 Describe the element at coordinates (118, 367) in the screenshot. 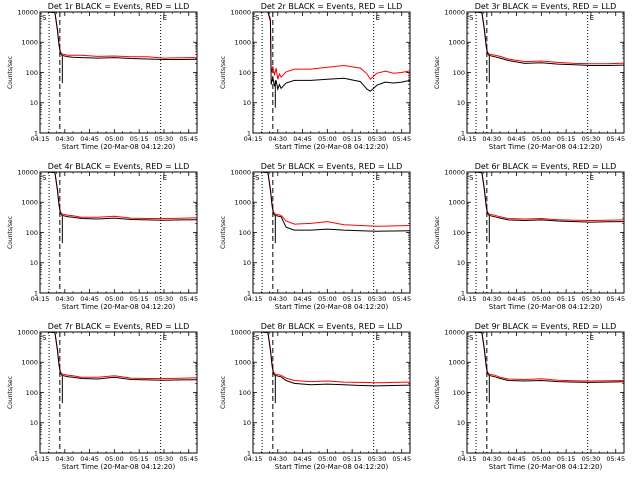

I see `series-group` at that location.